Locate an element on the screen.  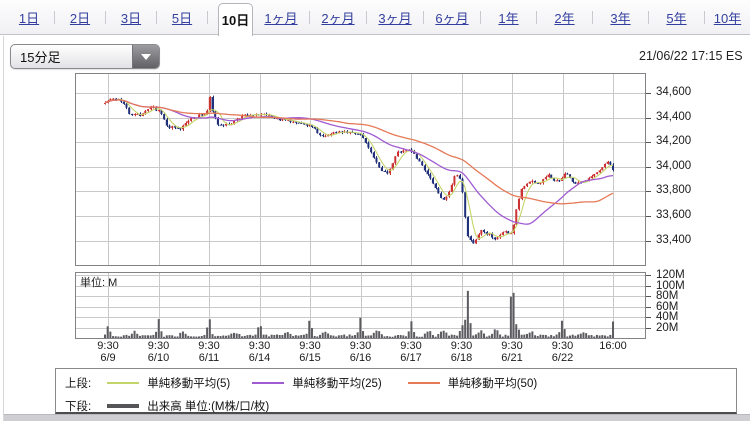
tab-slot: 3年 is located at coordinates (620, 17).